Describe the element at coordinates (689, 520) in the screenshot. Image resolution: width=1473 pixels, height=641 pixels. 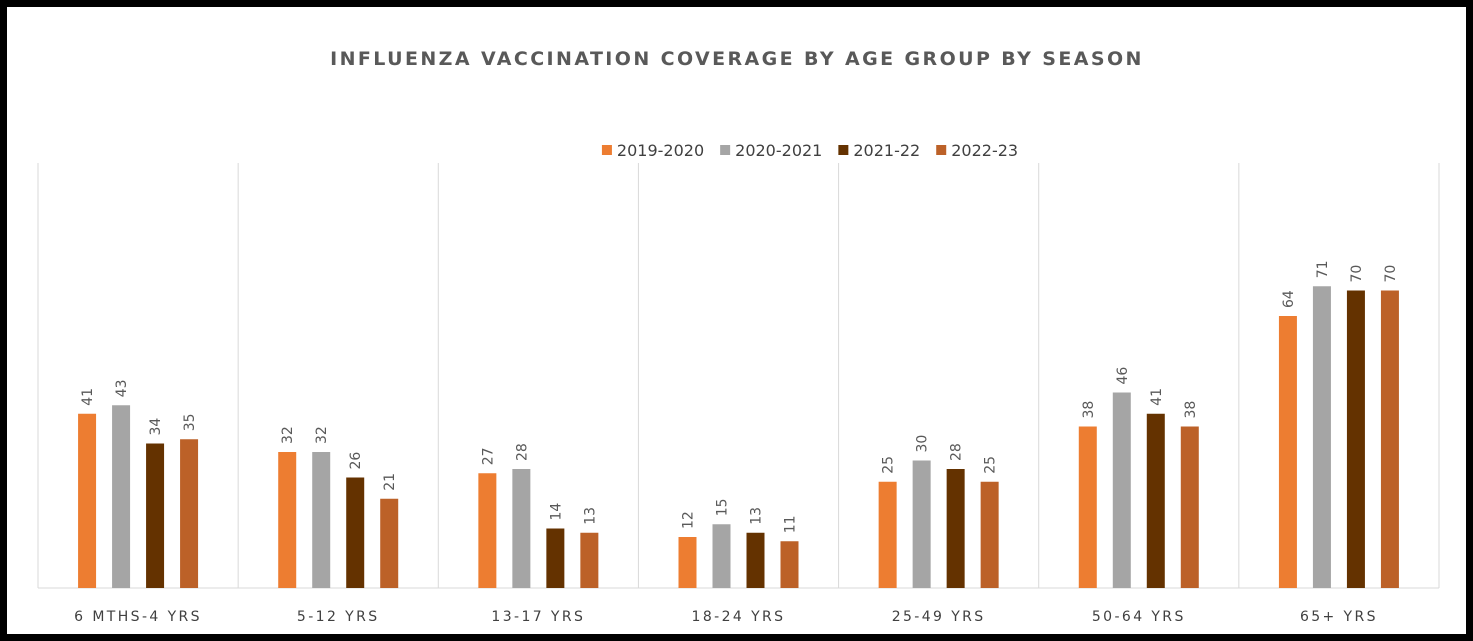
I see `data-label: 12` at that location.